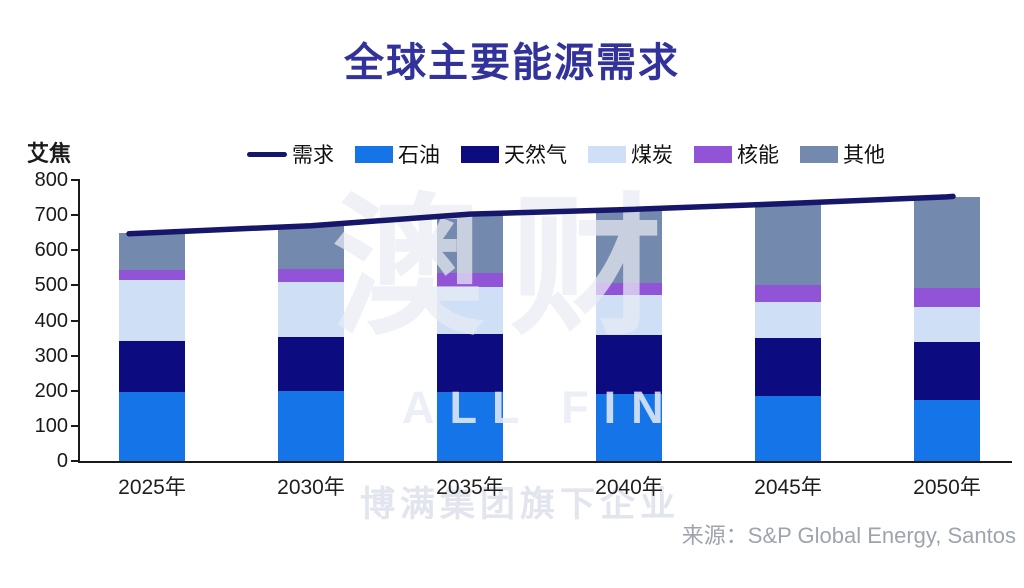 Image resolution: width=1024 pixels, height=588 pixels. What do you see at coordinates (713, 154) in the screenshot?
I see `legend-swatch-nuclear` at bounding box center [713, 154].